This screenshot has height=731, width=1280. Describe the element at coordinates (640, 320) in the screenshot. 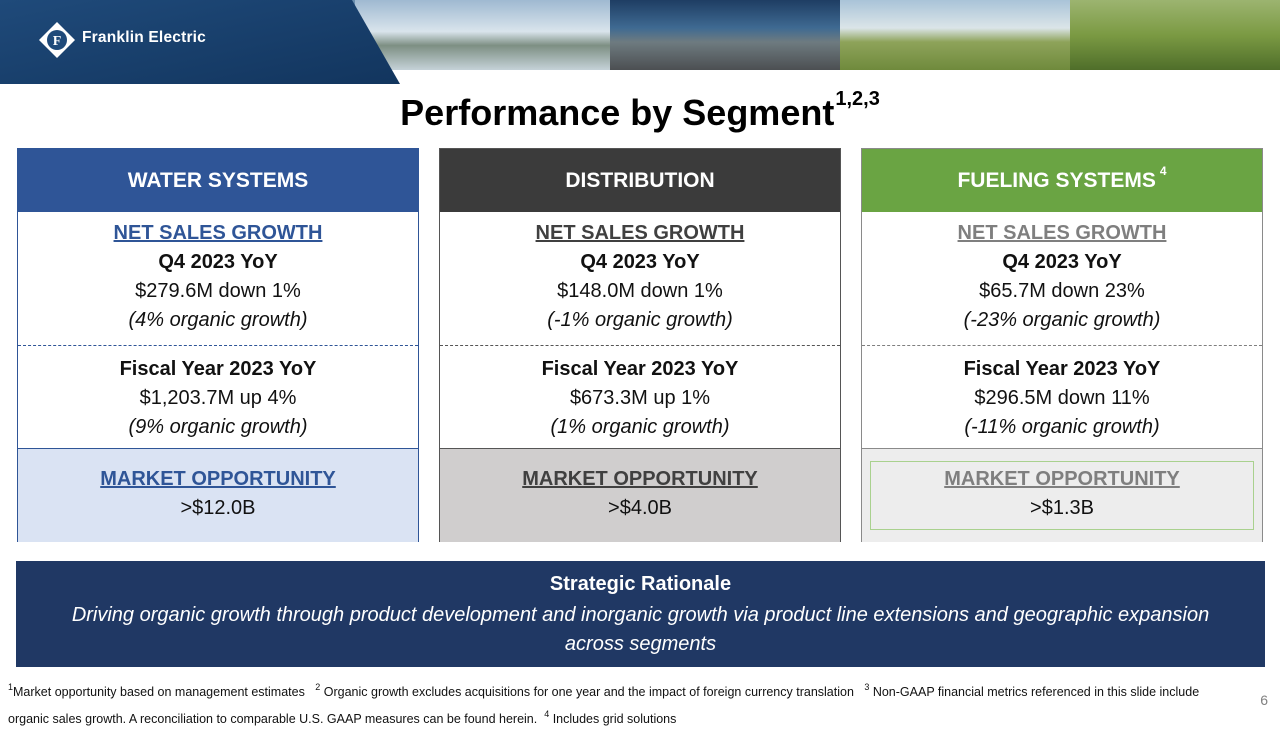

I see `q4-organic: (-1% organic growth)` at that location.